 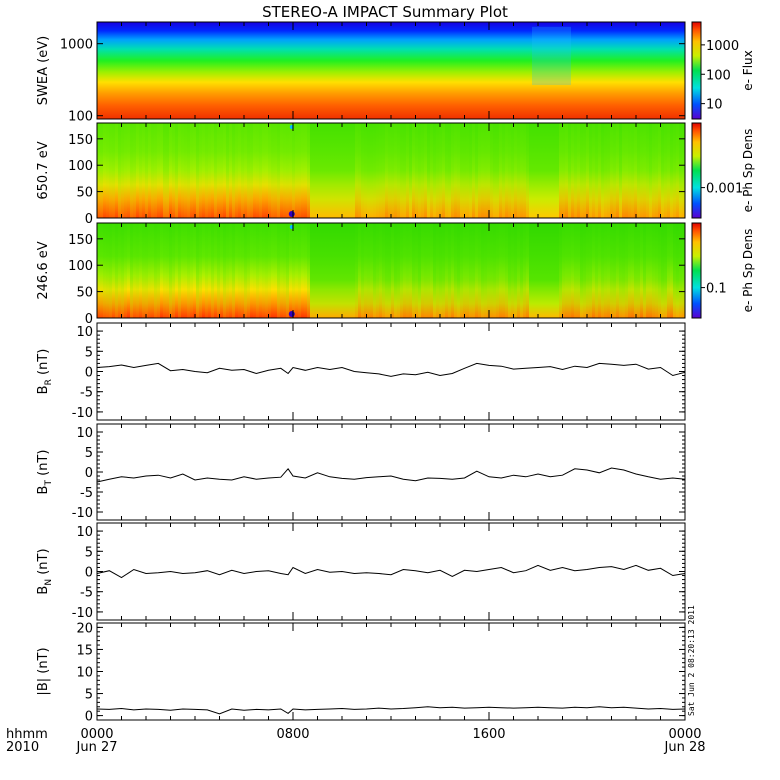 I want to click on y-tick-label: 100, so click(x=80, y=266).